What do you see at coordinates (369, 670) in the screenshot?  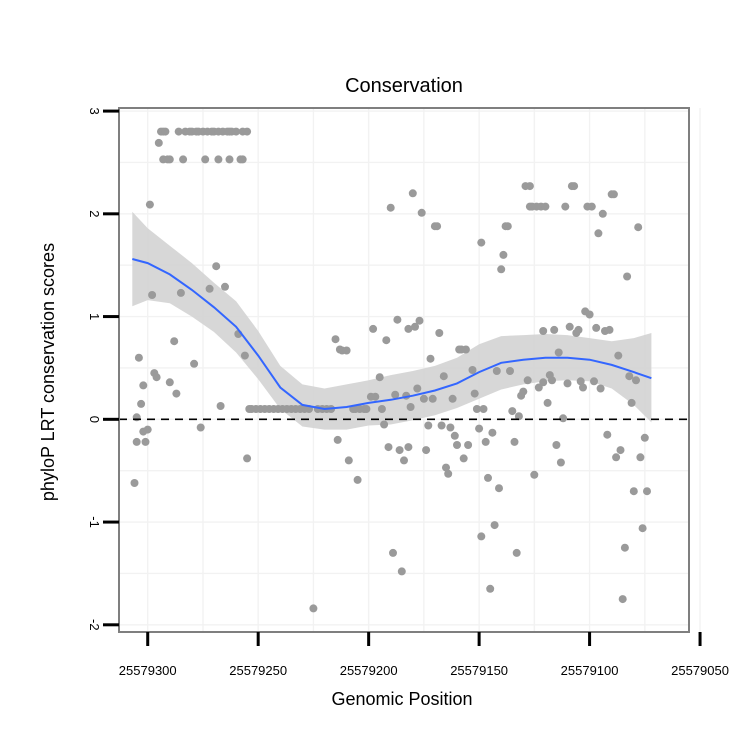 I see `x-tick-label: 25579200` at bounding box center [369, 670].